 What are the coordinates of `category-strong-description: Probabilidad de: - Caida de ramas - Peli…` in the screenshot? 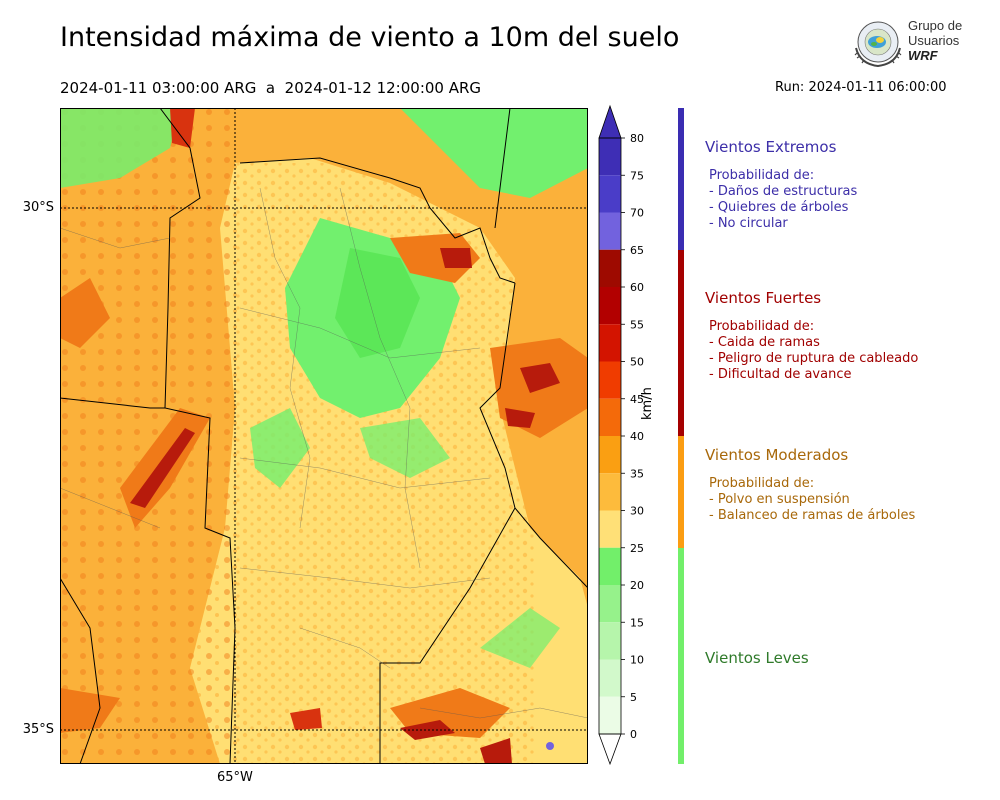 It's located at (814, 350).